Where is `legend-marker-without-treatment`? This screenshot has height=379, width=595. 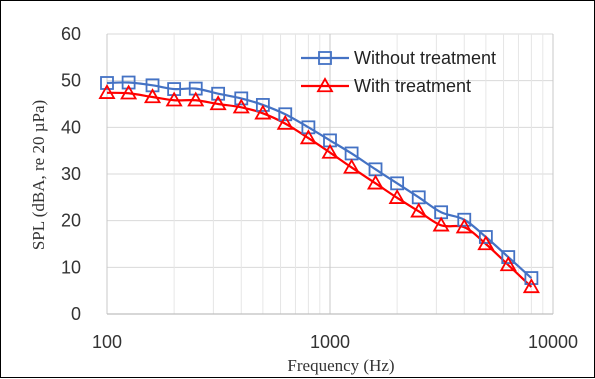
legend-marker-without-treatment is located at coordinates (325, 58).